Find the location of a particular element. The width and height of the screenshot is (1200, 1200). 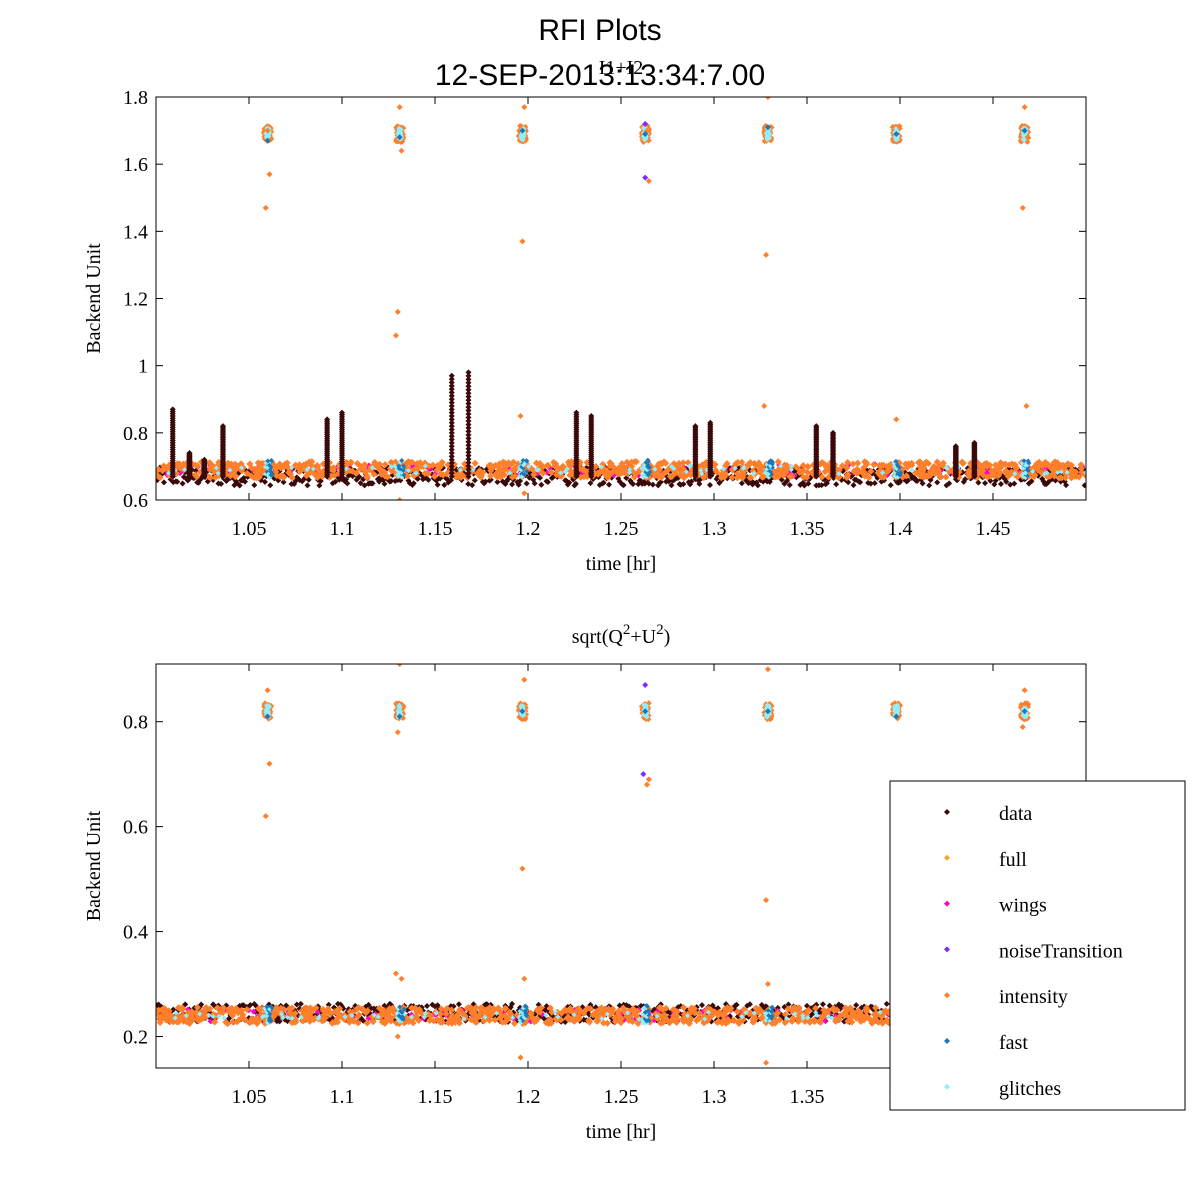

x-tick-label: 1.25 is located at coordinates (621, 529).